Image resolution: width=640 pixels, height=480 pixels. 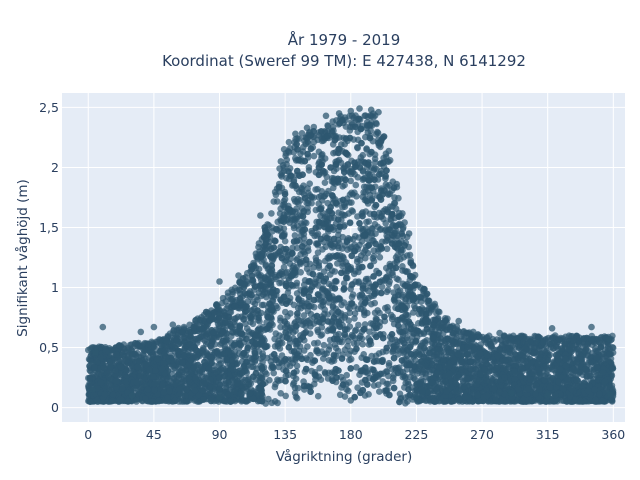 What do you see at coordinates (344, 39) in the screenshot?
I see `chart-title-line-1: År 1979 - 2019` at bounding box center [344, 39].